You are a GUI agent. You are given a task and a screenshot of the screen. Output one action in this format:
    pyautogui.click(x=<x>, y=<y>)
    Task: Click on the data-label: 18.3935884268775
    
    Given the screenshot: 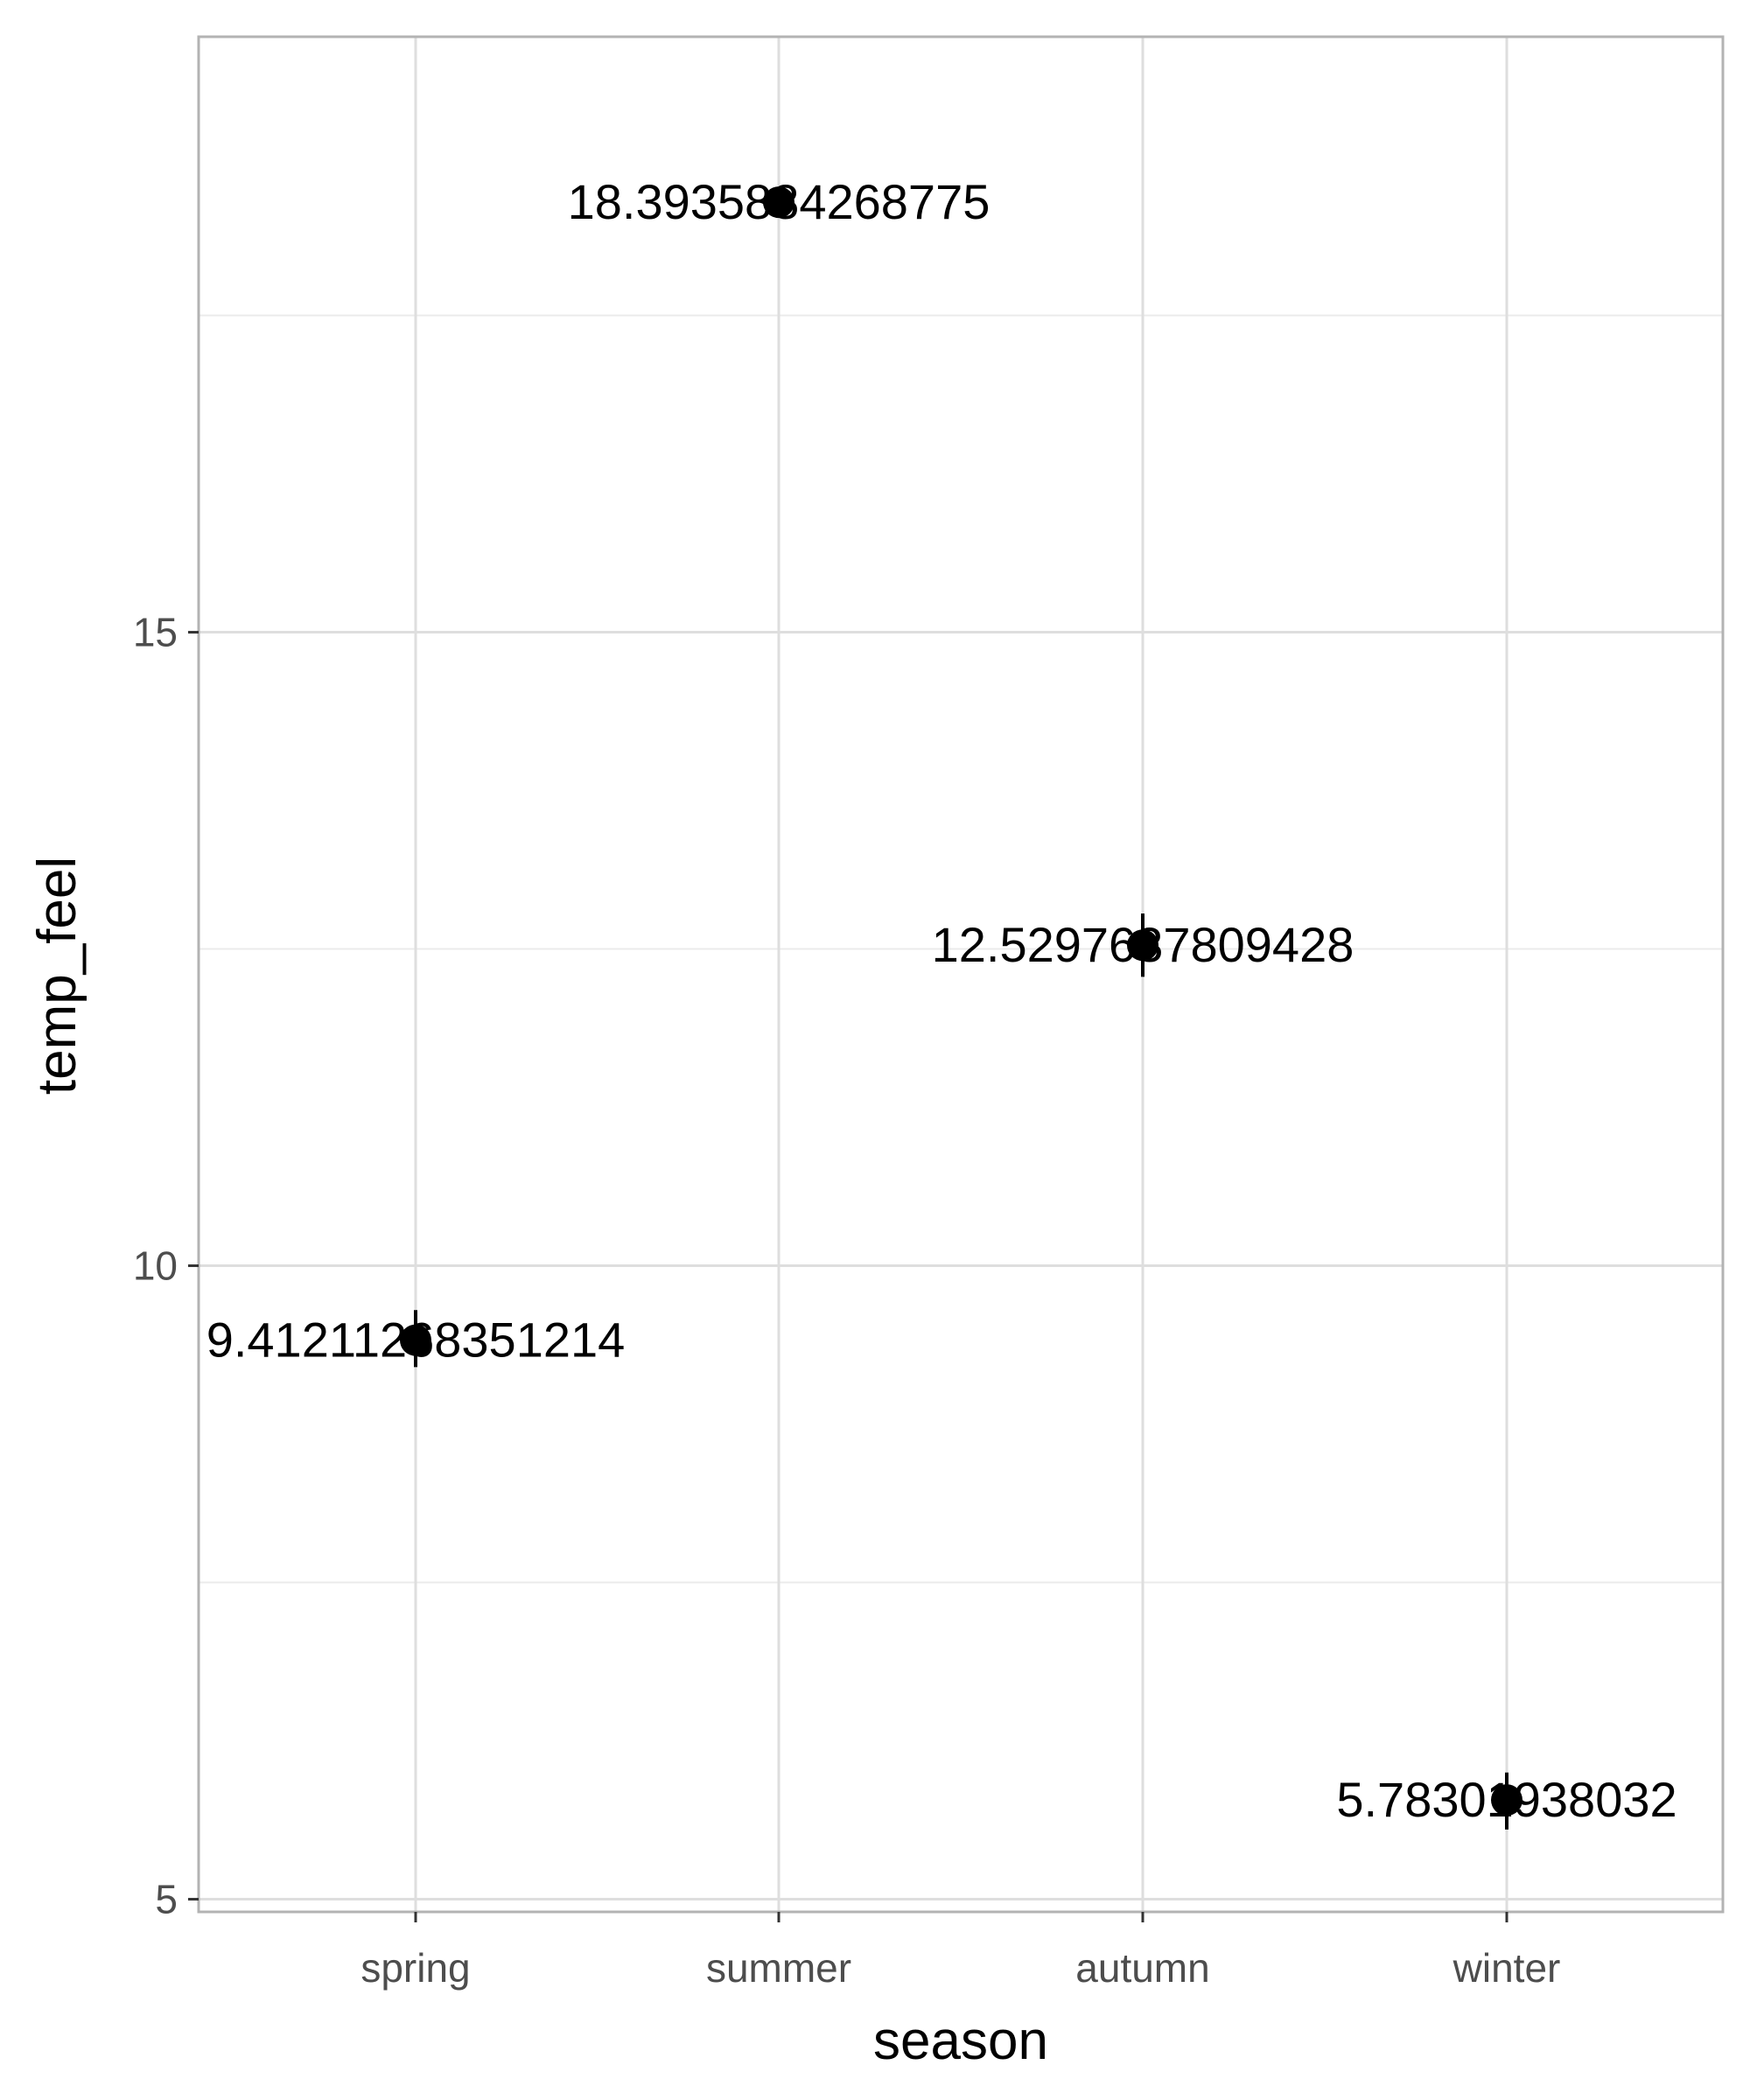 What is the action you would take?
    pyautogui.click(x=779, y=201)
    